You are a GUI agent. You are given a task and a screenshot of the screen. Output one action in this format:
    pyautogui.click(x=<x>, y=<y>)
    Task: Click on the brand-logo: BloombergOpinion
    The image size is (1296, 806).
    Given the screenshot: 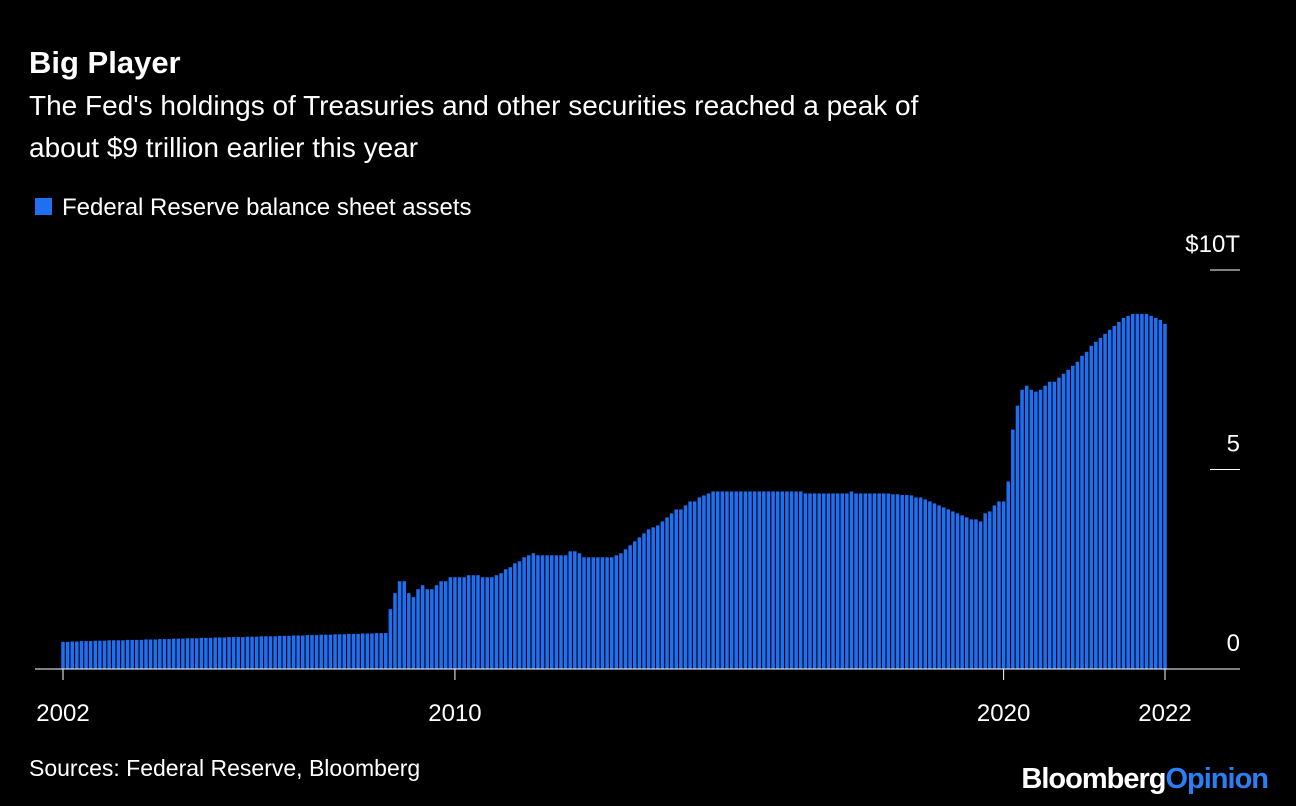 What is the action you would take?
    pyautogui.click(x=1144, y=779)
    